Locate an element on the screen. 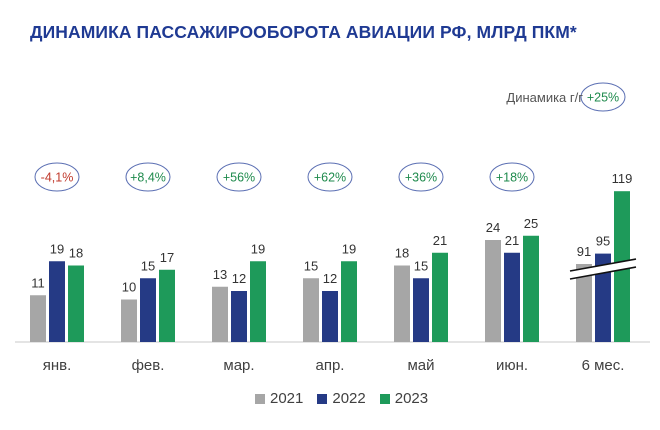  legend-item-2021: 2021 is located at coordinates (279, 398).